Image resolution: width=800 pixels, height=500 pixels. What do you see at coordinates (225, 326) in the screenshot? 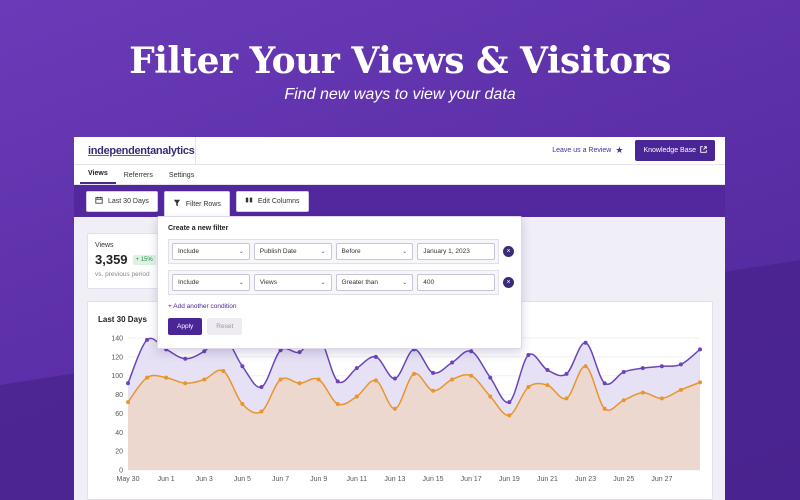
I see `reset-button: Reset` at bounding box center [225, 326].